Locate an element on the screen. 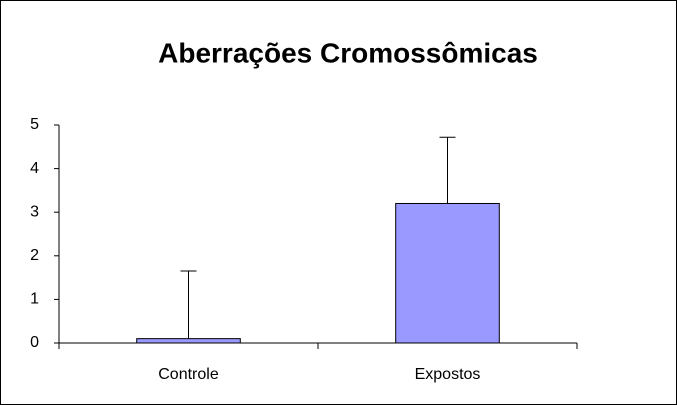 The height and width of the screenshot is (405, 677). x-tick-label: Controle is located at coordinates (188, 374).